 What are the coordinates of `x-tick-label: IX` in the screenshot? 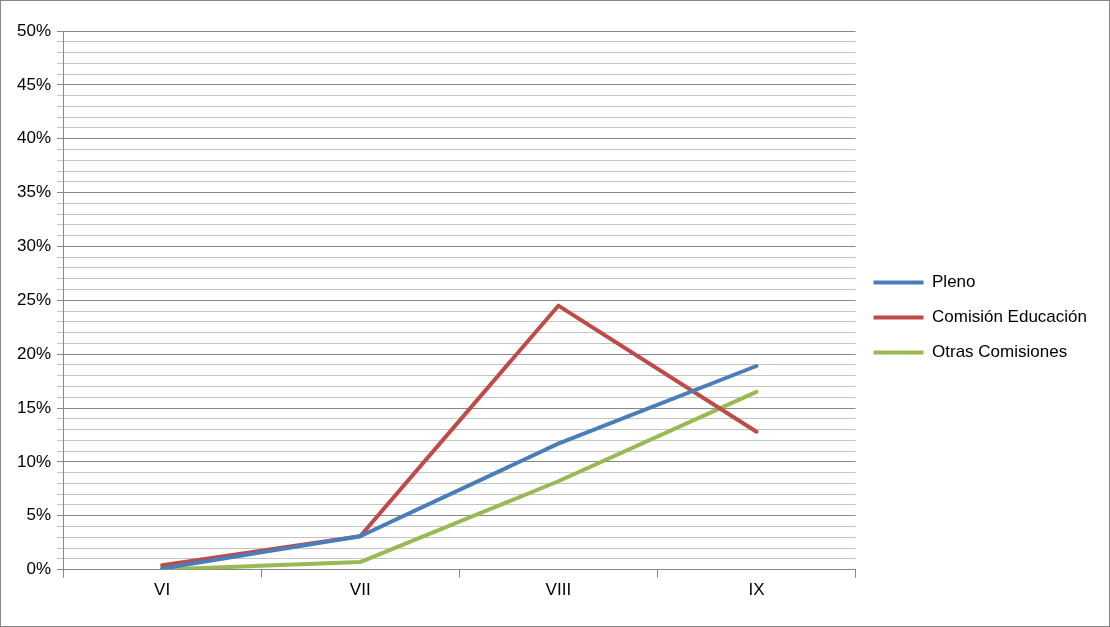 It's located at (756, 590).